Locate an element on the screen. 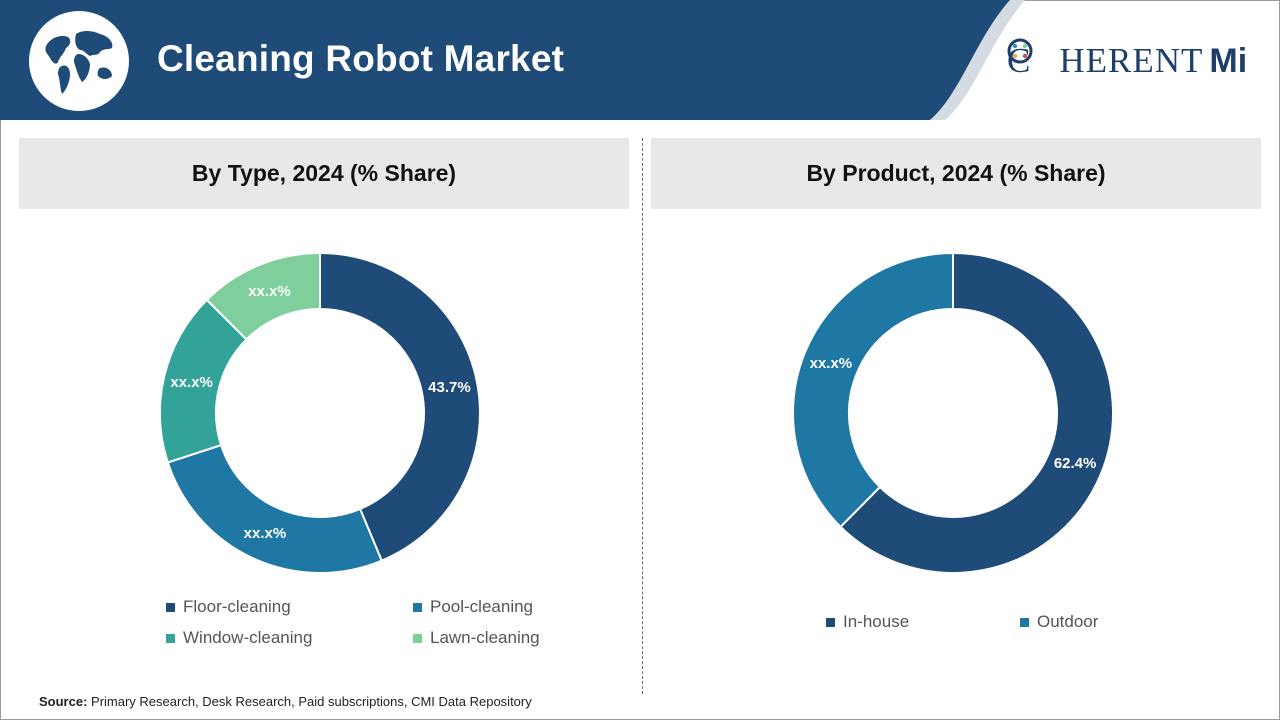 The image size is (1280, 720). slice-label-in-house: 62.4% is located at coordinates (1075, 463).